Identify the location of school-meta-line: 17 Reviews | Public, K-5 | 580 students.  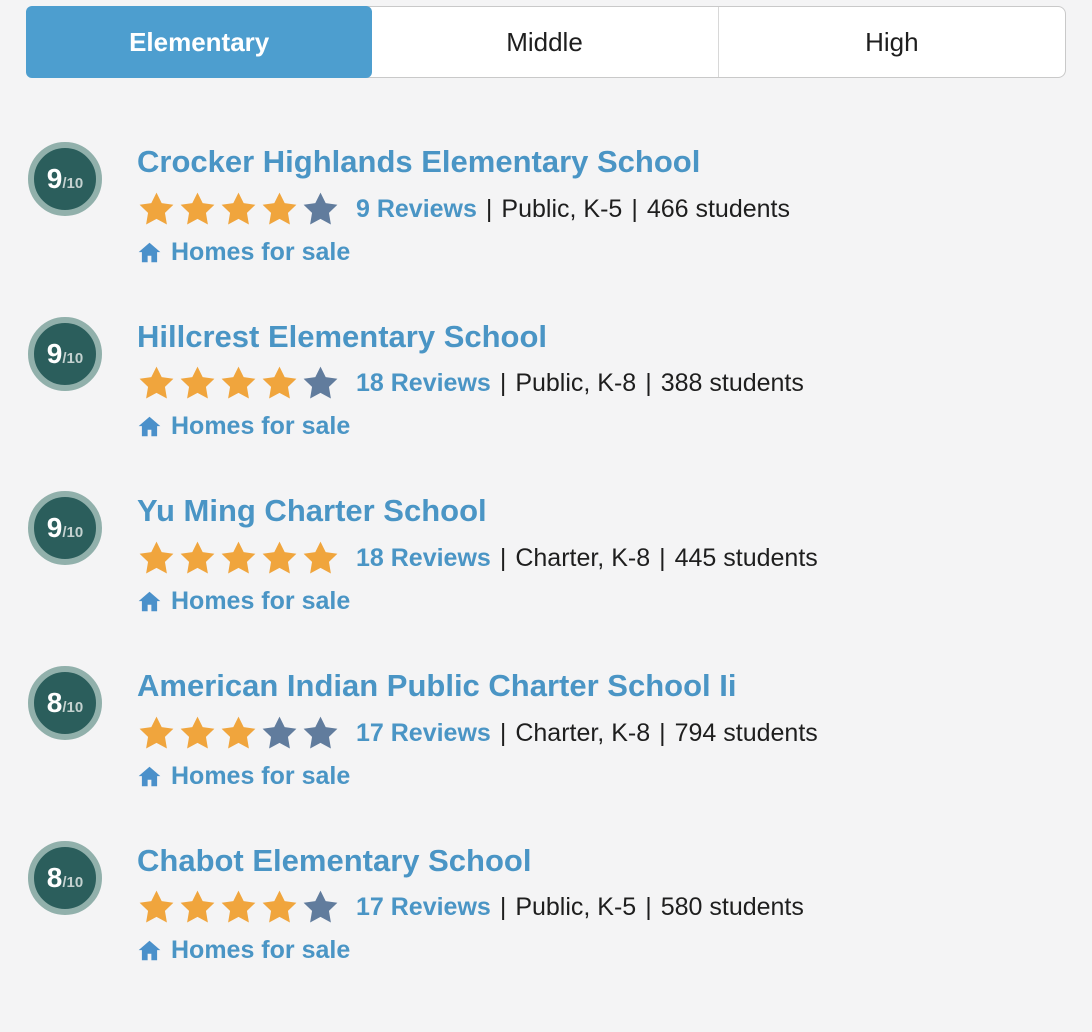
(470, 907).